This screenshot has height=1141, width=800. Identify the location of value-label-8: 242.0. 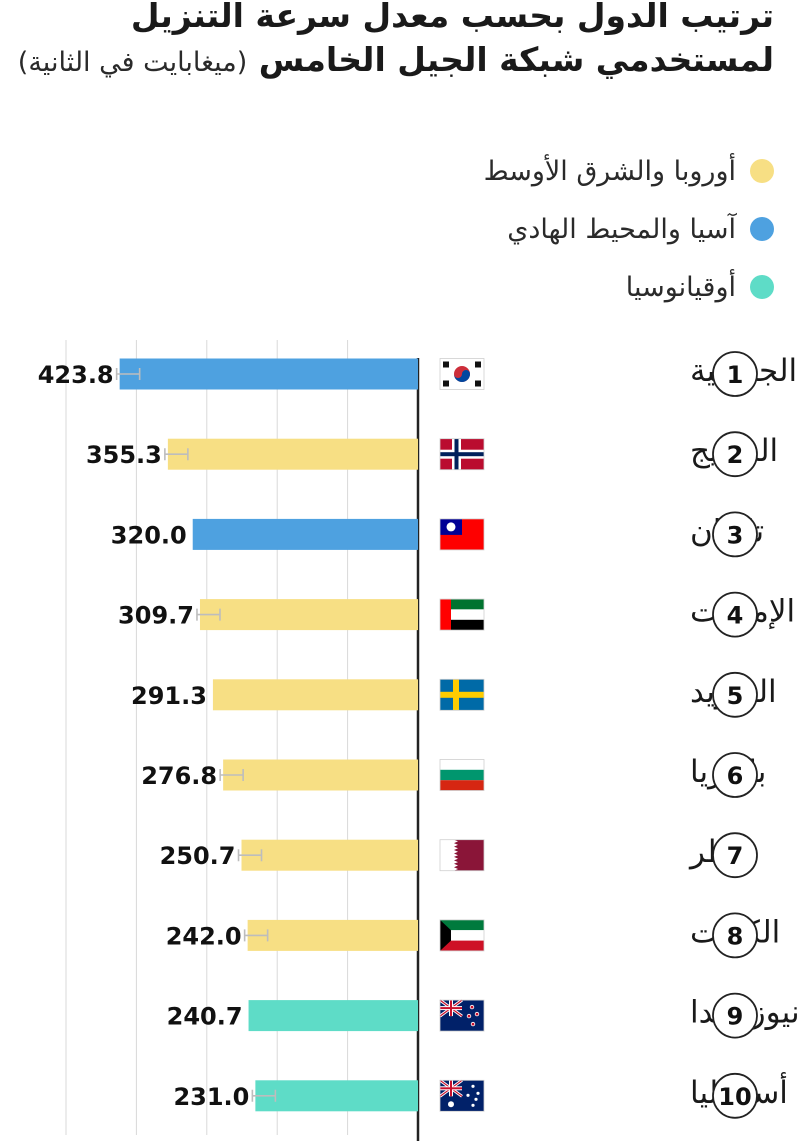
(204, 936).